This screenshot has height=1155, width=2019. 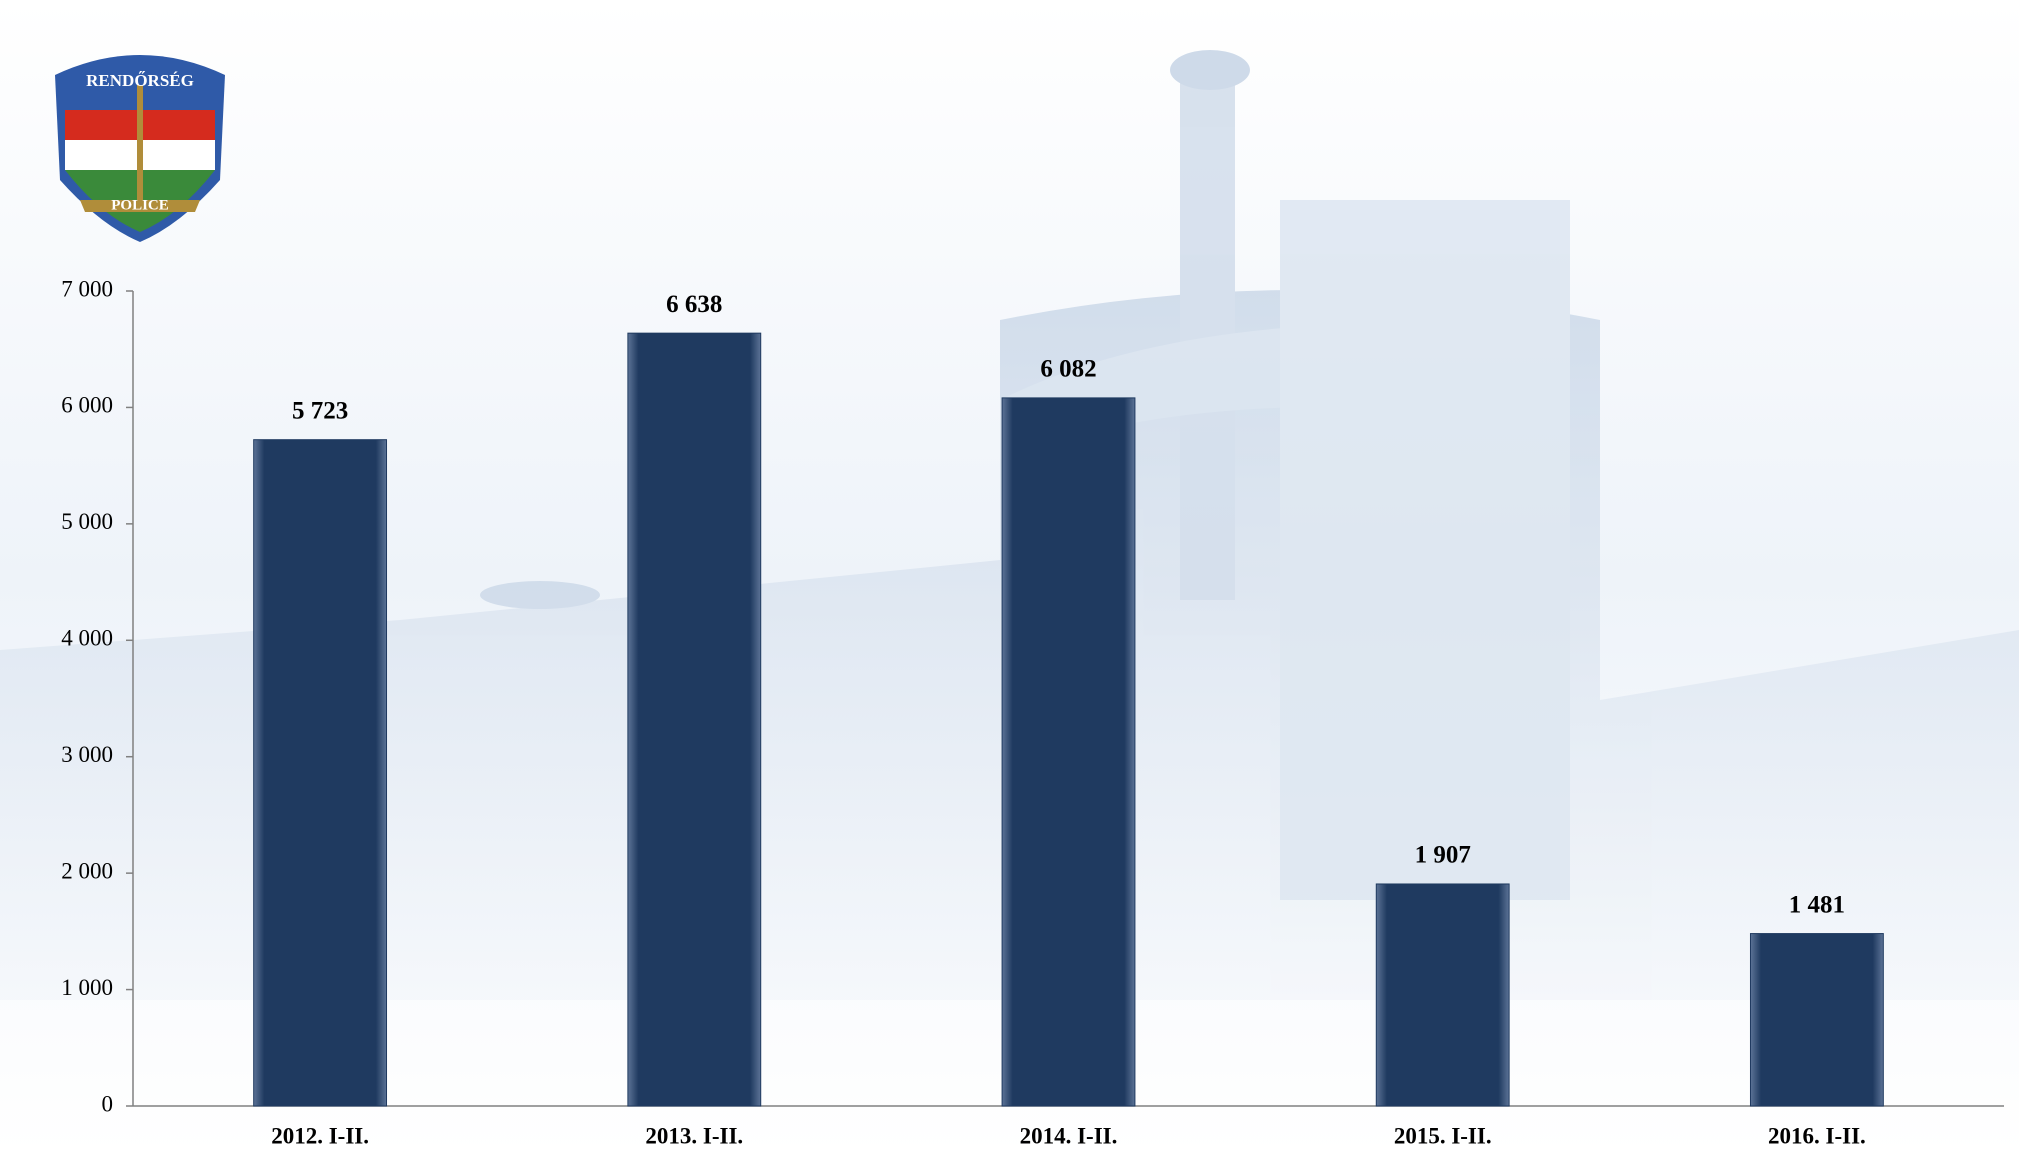 What do you see at coordinates (1443, 1135) in the screenshot?
I see `x-tick-label: 2015. I-II.` at bounding box center [1443, 1135].